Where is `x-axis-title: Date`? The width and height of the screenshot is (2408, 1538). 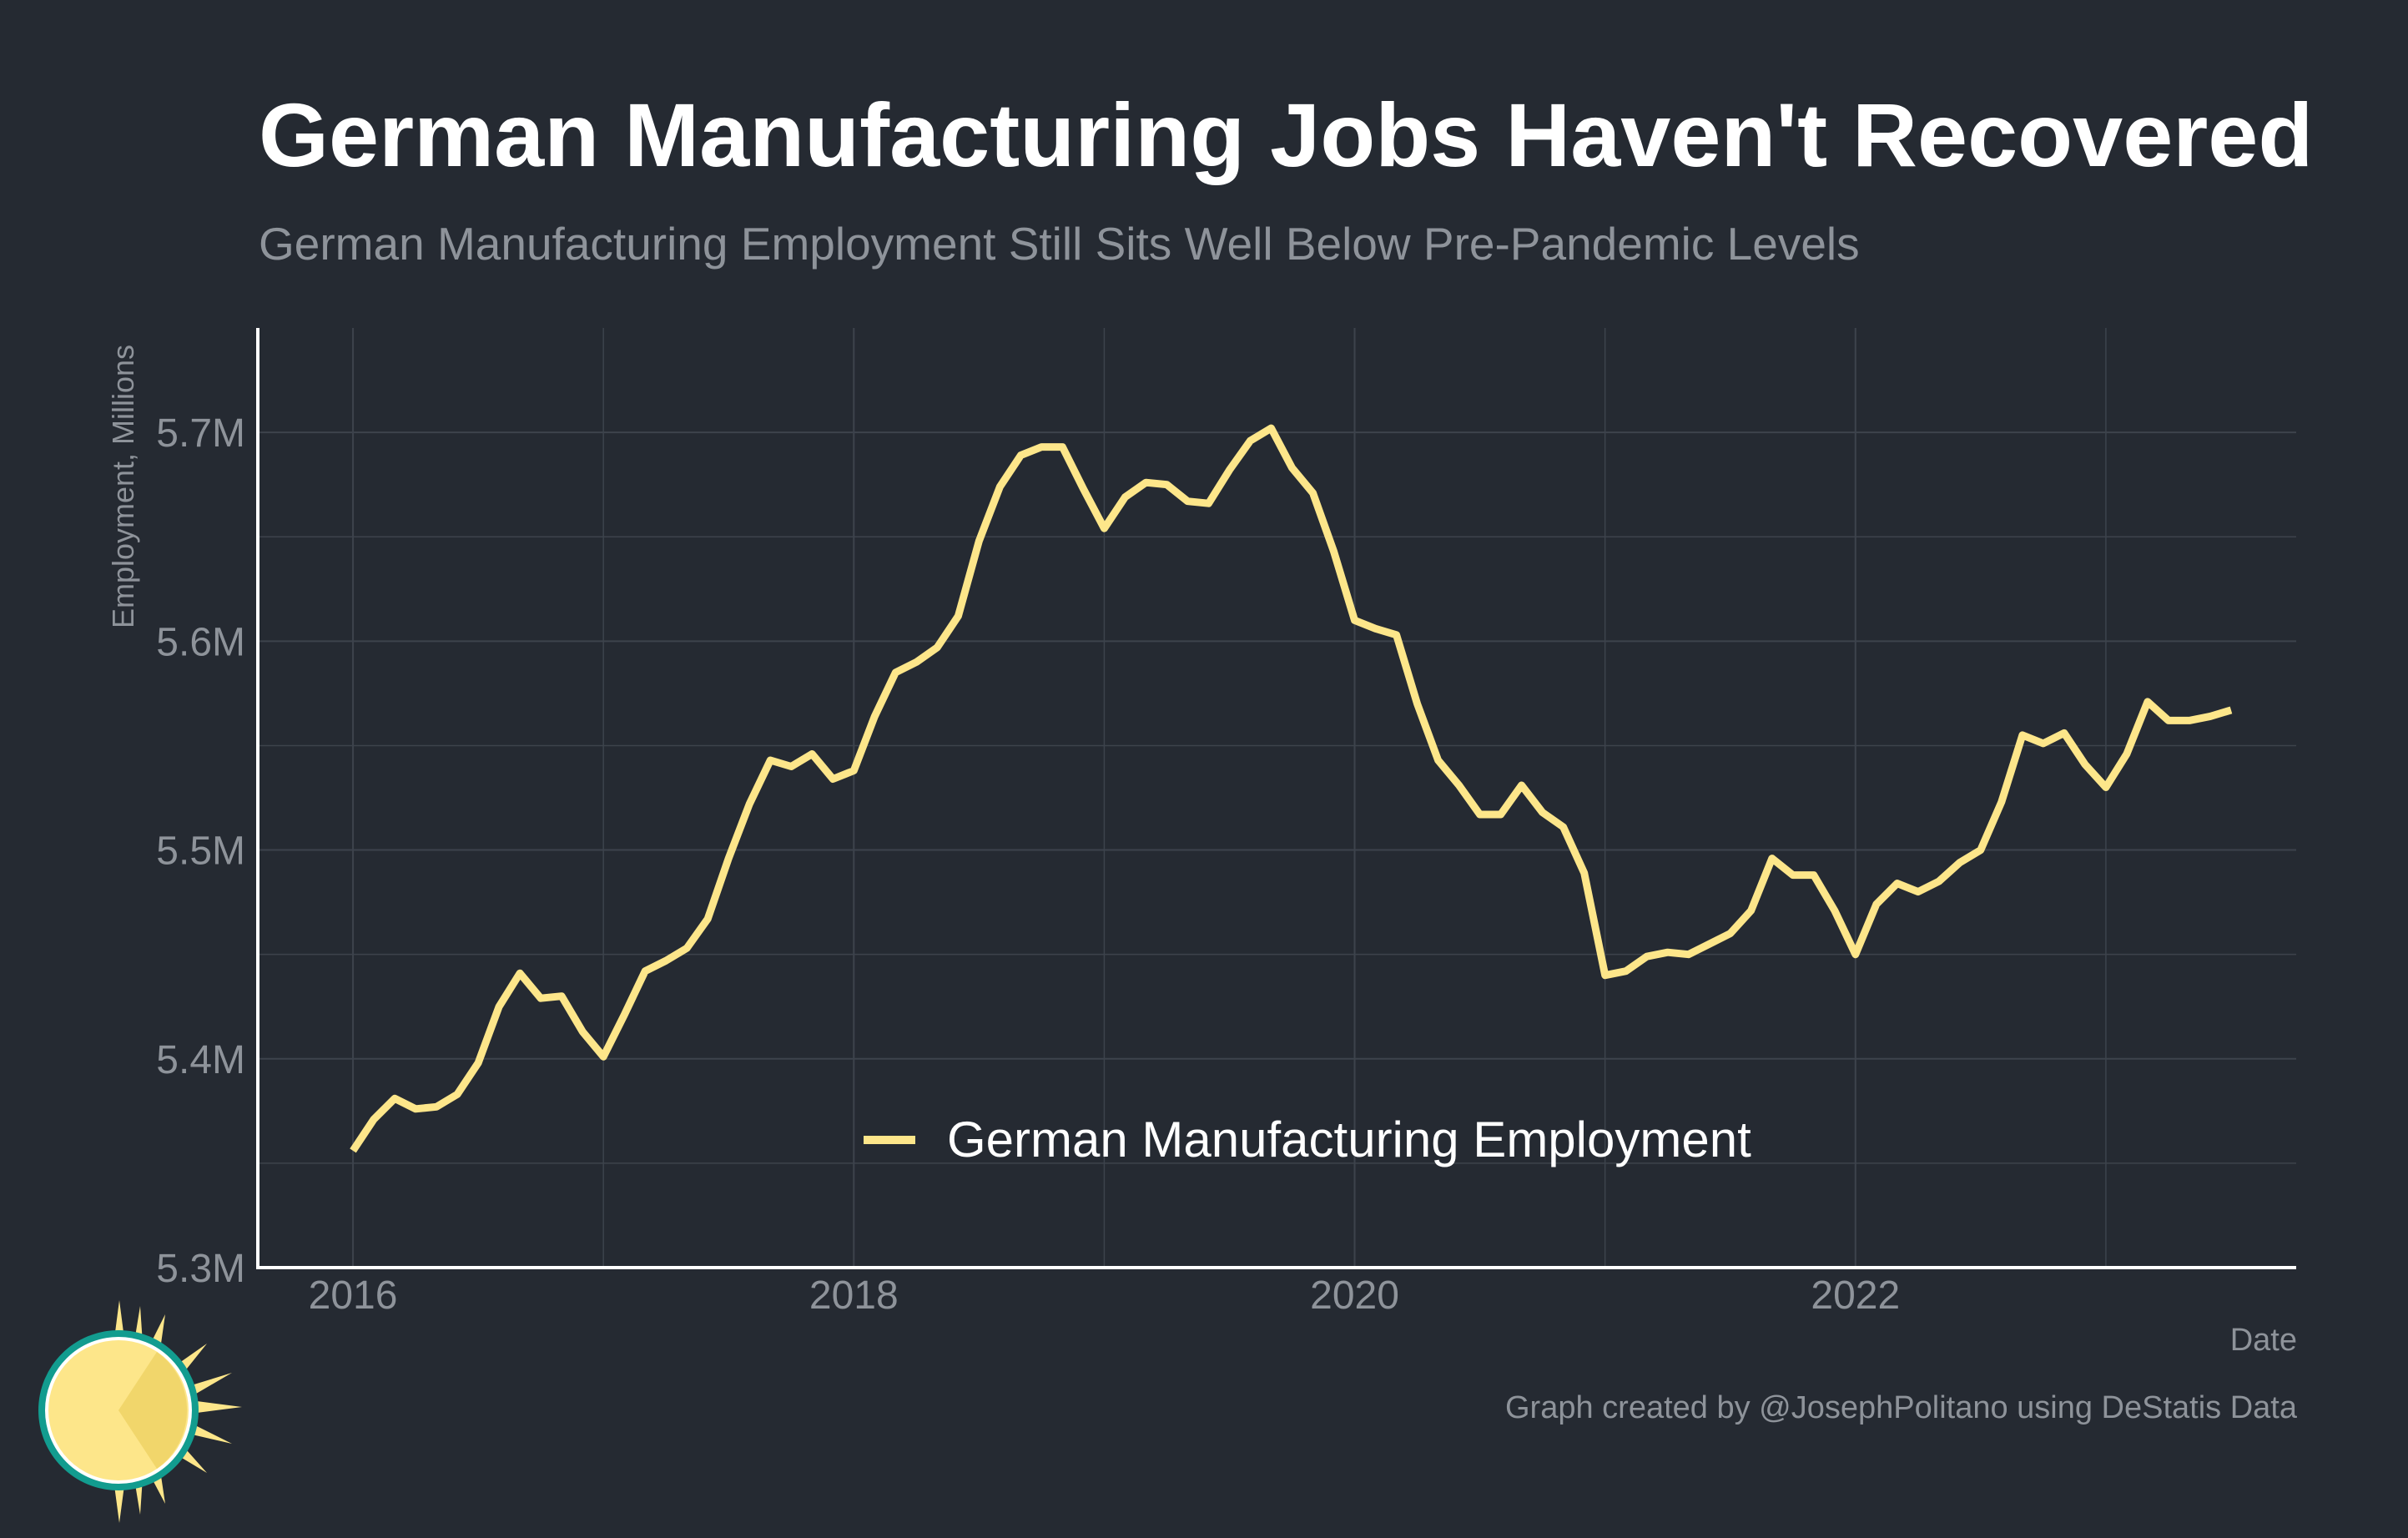
x-axis-title: Date is located at coordinates (2263, 1340).